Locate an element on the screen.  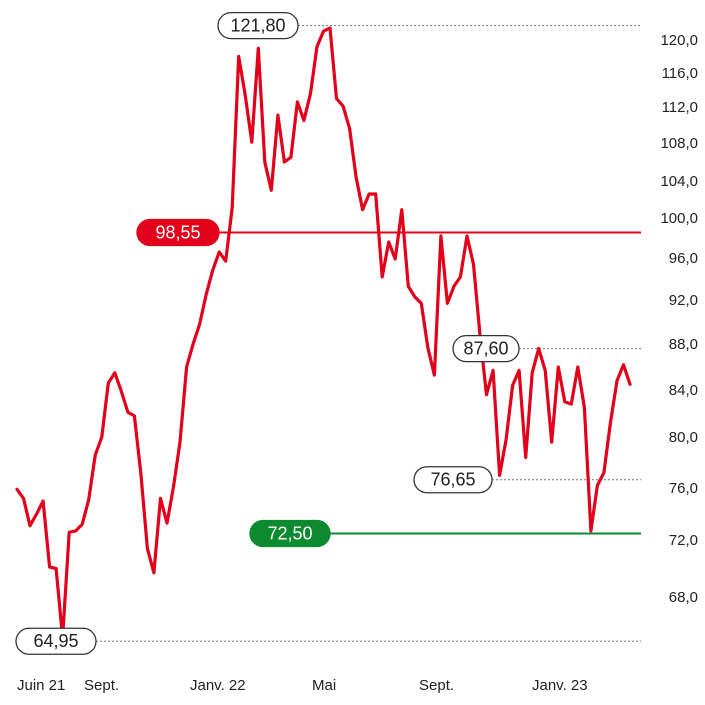
y-tick-label: 116,0 is located at coordinates (680, 73).